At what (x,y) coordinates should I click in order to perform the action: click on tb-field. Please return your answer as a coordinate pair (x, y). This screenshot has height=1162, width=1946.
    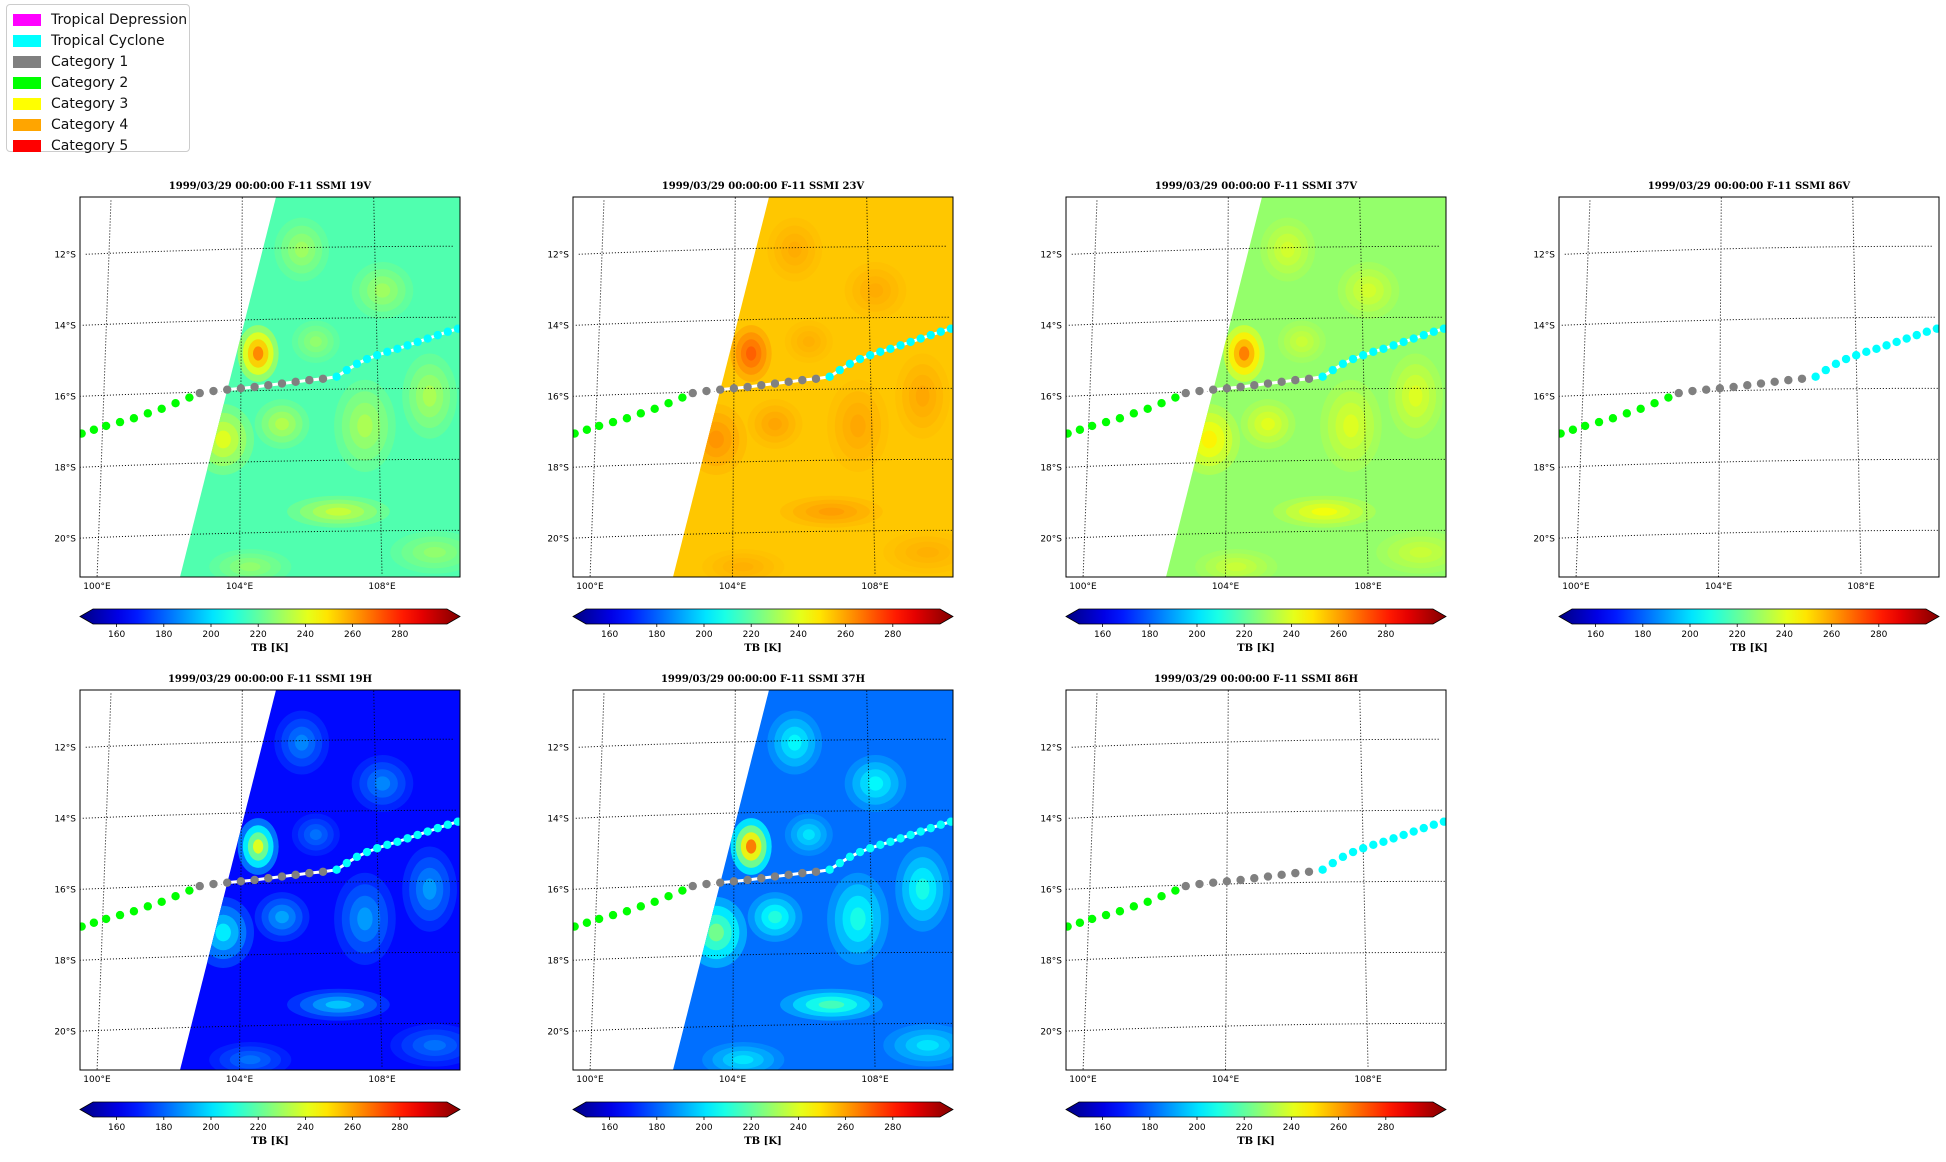
    Looking at the image, I should click on (1306, 387).